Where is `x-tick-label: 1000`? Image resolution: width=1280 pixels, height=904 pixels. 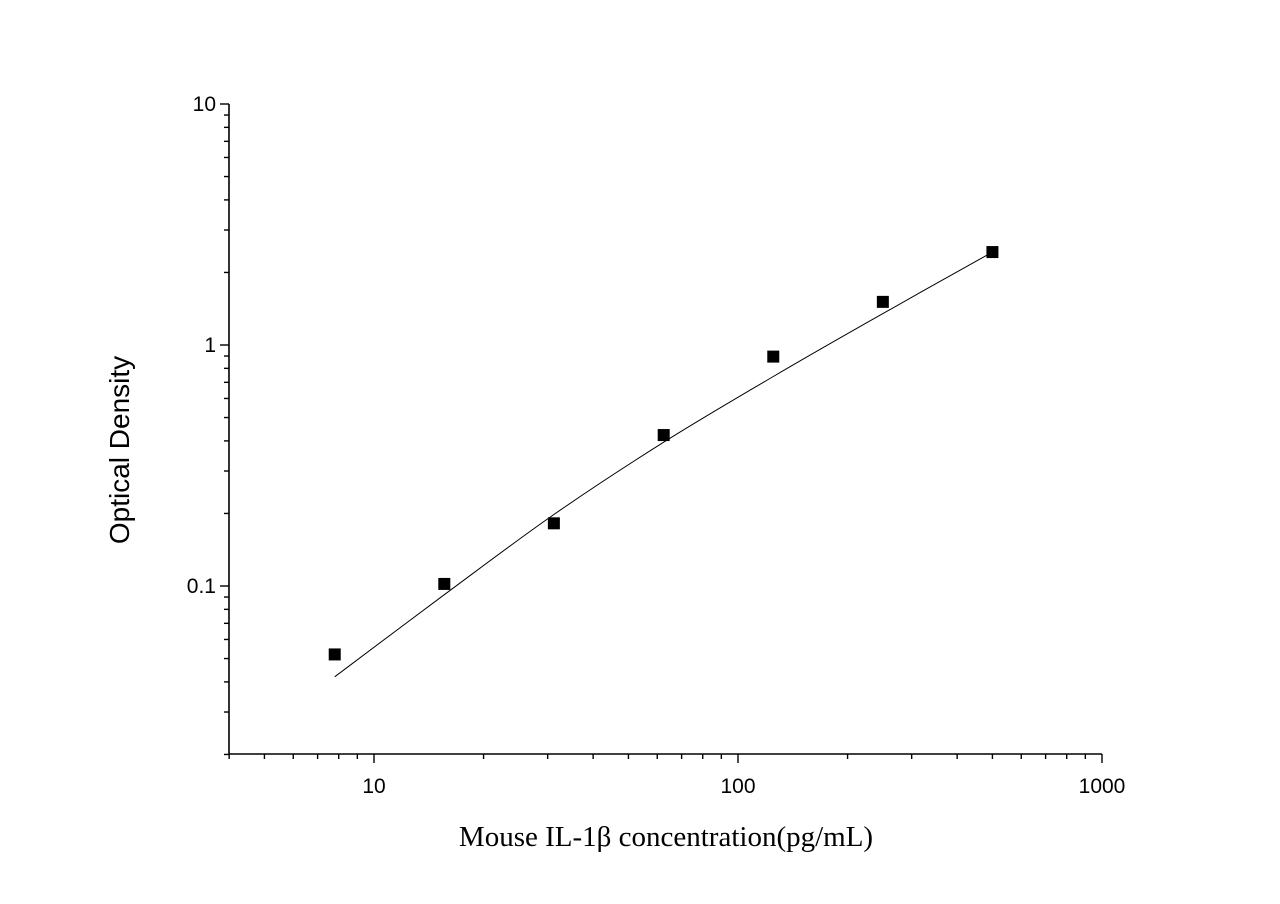
x-tick-label: 1000 is located at coordinates (1102, 786).